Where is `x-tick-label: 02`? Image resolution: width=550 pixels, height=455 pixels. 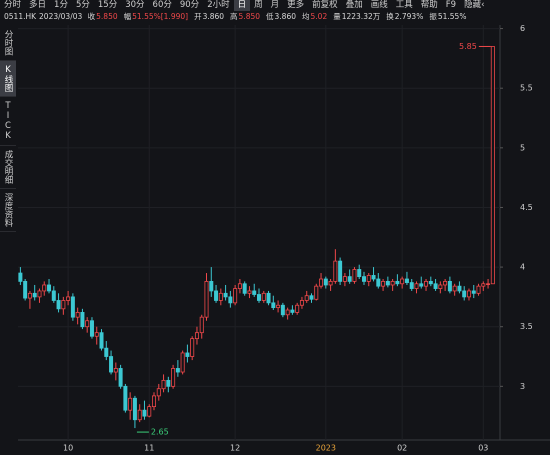 x-tick-label: 02 is located at coordinates (402, 448).